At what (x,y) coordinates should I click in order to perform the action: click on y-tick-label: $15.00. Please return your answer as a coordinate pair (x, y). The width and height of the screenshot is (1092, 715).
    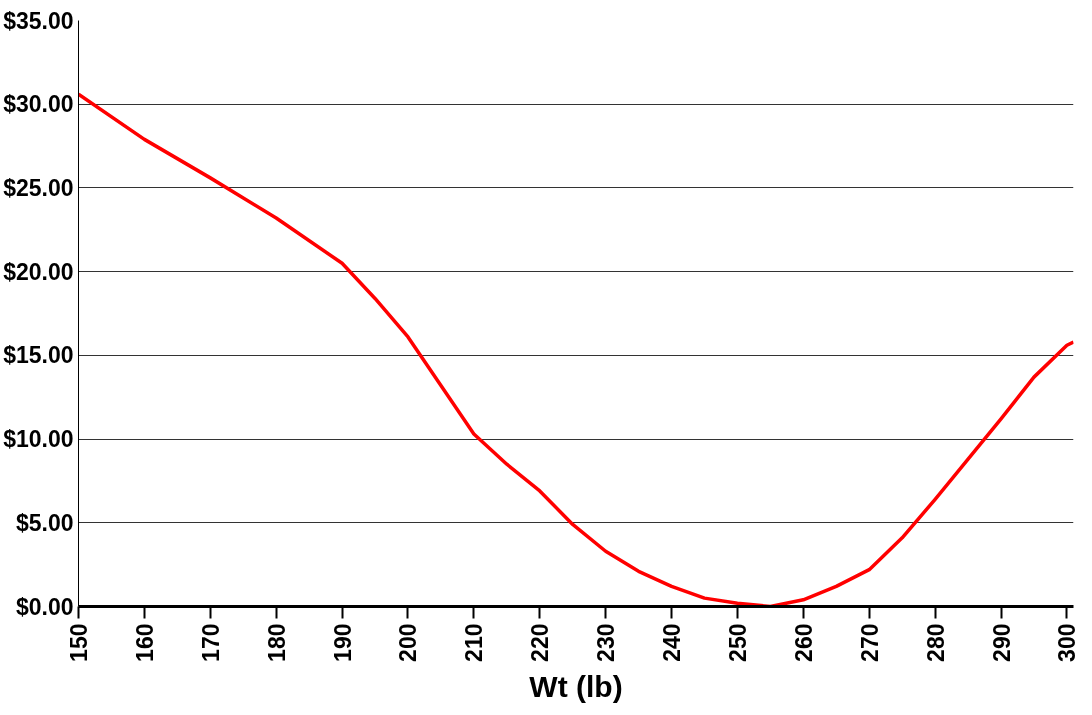
    Looking at the image, I should click on (38, 355).